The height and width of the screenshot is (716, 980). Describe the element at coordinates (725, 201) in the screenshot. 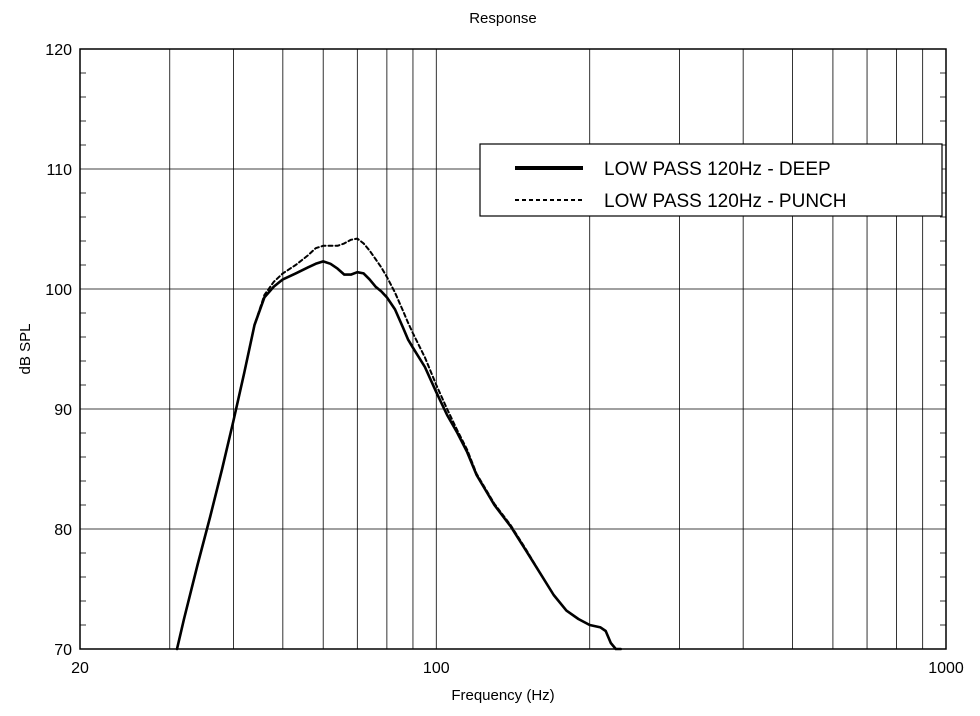

I see `legend-label-punch: LOW PASS 120Hz - PUNCH` at that location.